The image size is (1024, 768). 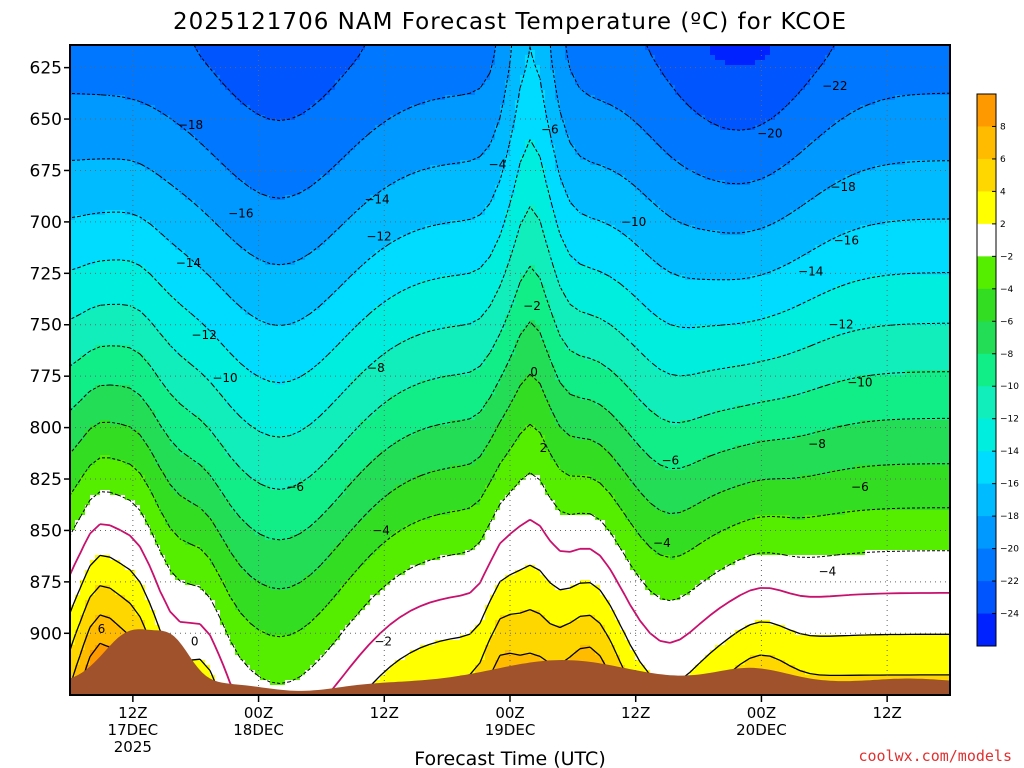 I want to click on y-tick-label: 725, so click(x=46, y=274).